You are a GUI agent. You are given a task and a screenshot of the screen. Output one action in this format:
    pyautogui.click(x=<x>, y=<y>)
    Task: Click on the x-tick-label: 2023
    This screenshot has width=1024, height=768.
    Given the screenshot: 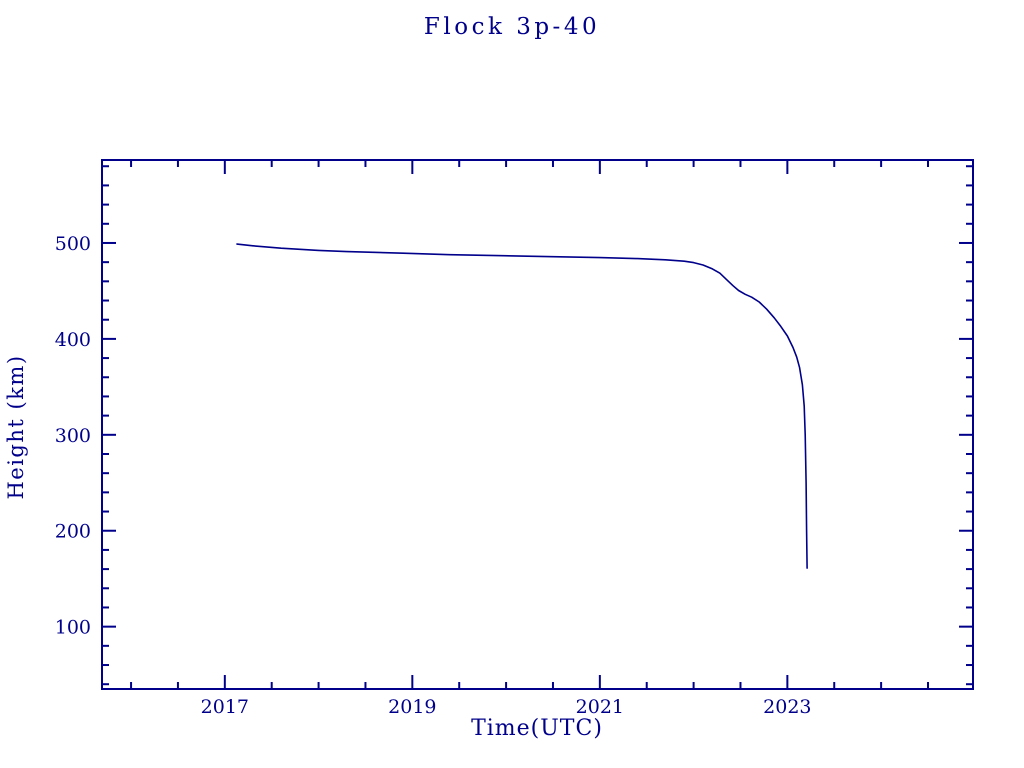 What is the action you would take?
    pyautogui.click(x=787, y=707)
    